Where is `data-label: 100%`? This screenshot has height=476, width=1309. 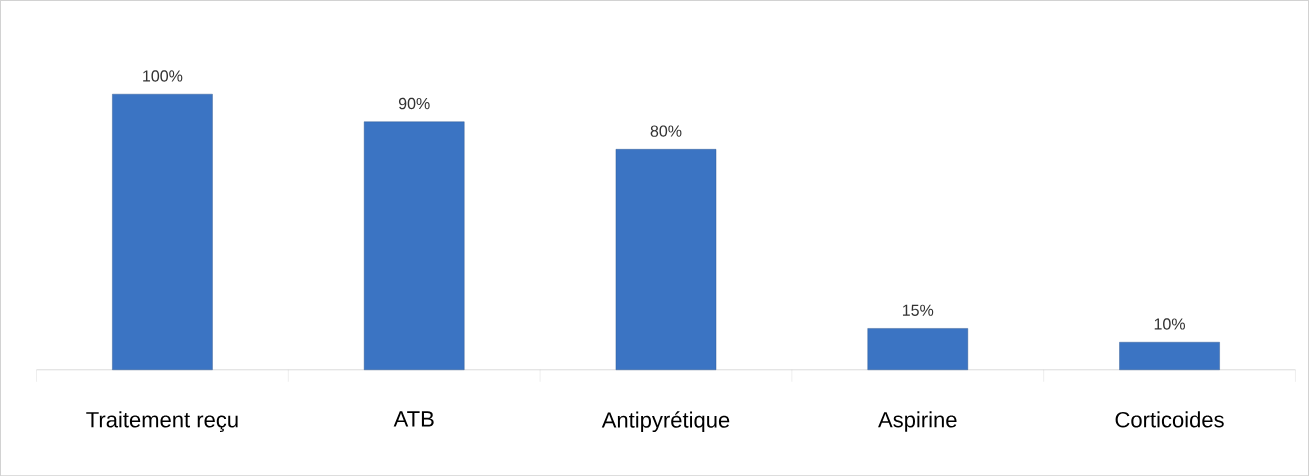 data-label: 100% is located at coordinates (163, 76).